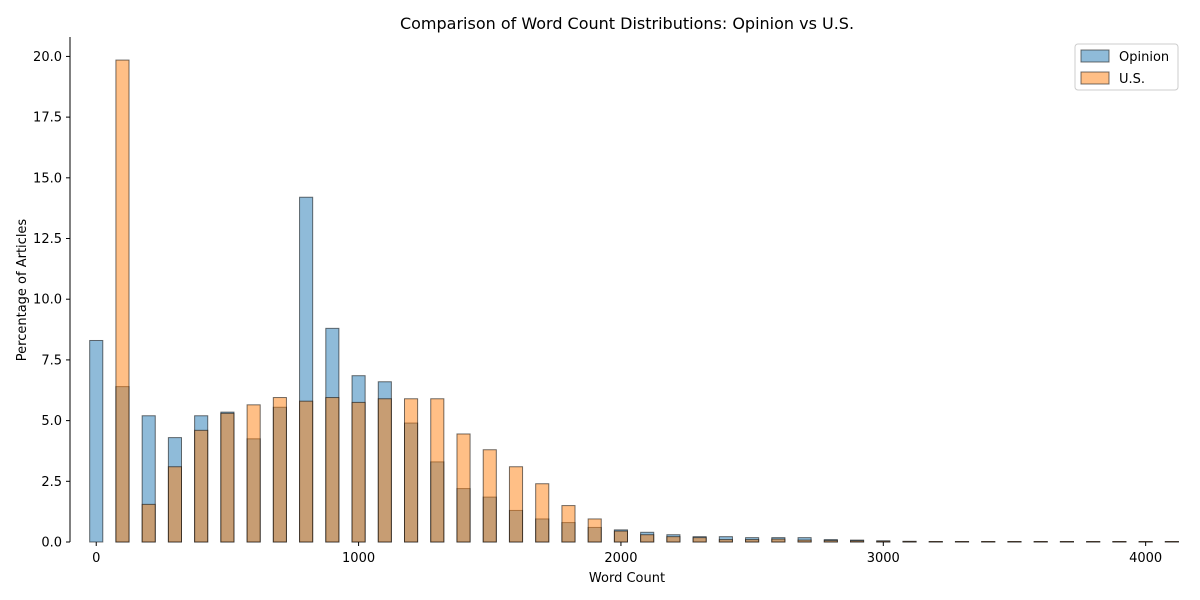 This screenshot has height=600, width=1200. What do you see at coordinates (620, 558) in the screenshot?
I see `x-tick-label: 2000` at bounding box center [620, 558].